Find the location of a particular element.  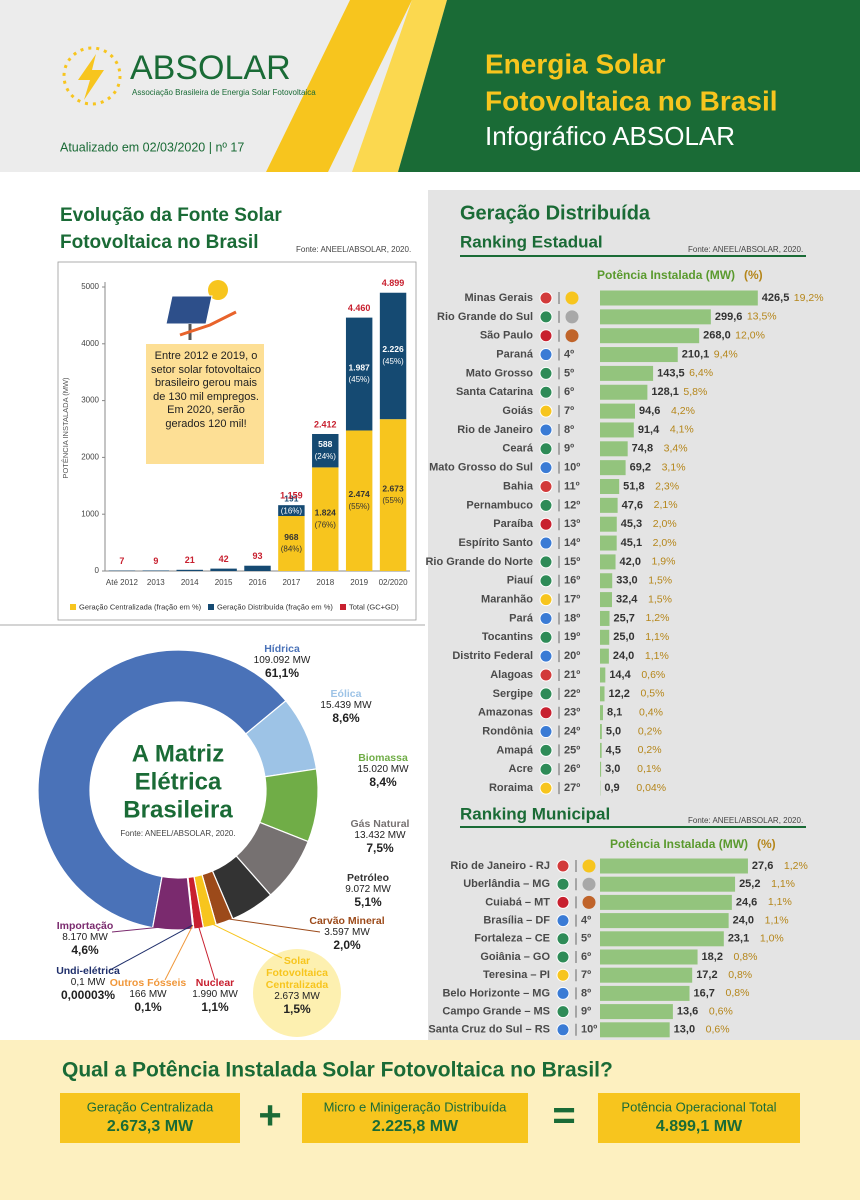

share-label: (45%) is located at coordinates (359, 379).